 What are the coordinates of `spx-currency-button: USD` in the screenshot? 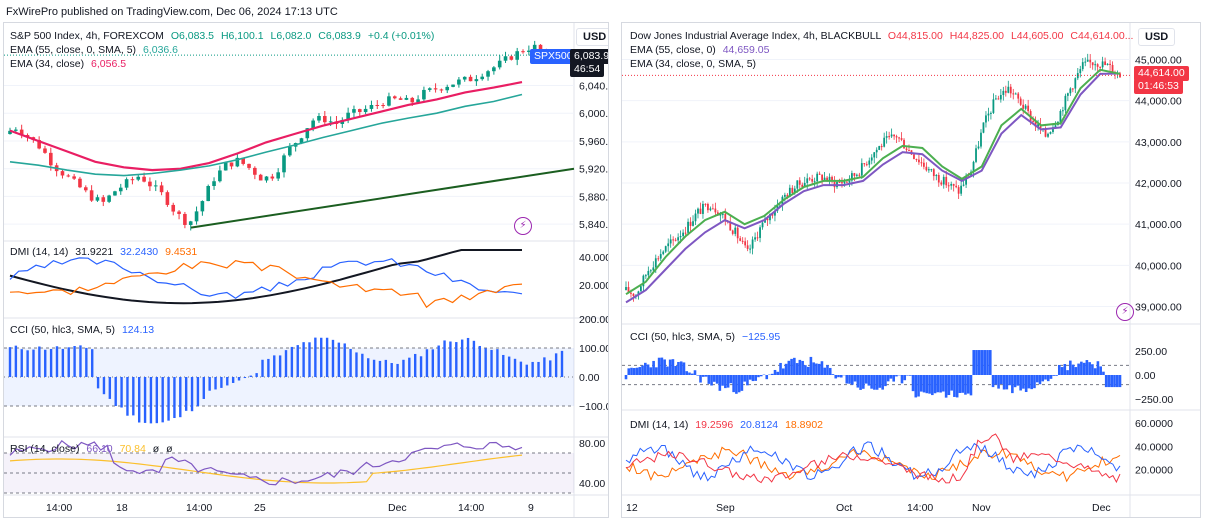 It's located at (592, 37).